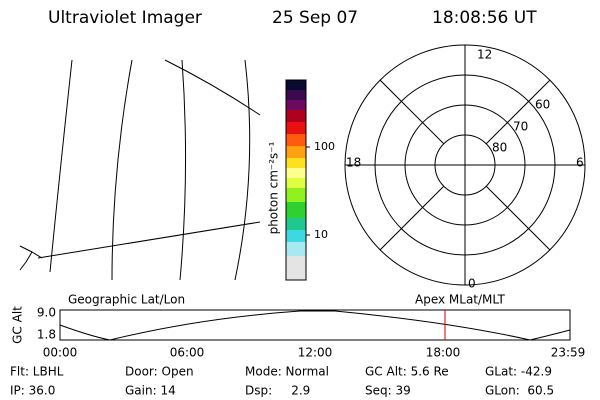 The height and width of the screenshot is (400, 600). I want to click on time: 18:08:56 UT, so click(484, 18).